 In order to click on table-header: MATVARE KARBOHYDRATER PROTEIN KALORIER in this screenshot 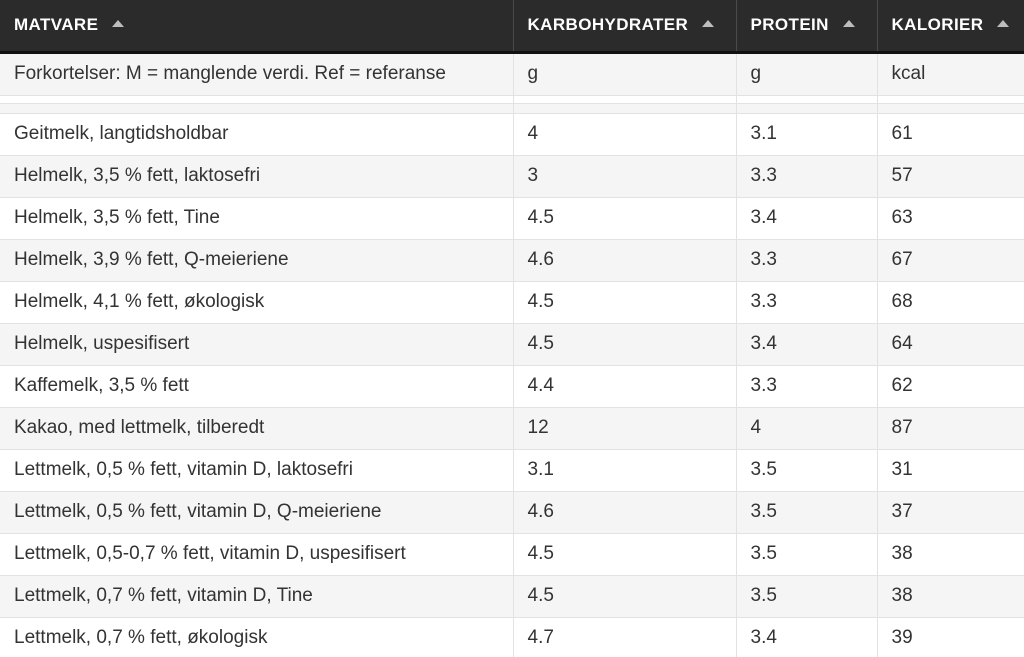, I will do `click(512, 27)`.